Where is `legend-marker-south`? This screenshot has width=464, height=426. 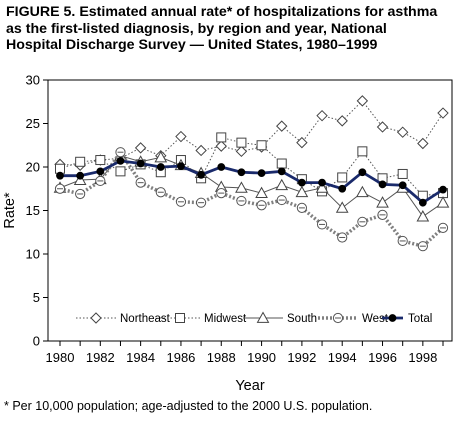
legend-marker-south is located at coordinates (263, 317).